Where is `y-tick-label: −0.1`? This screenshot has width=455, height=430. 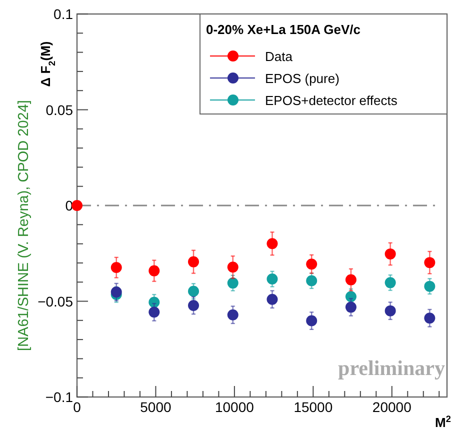
y-tick-label: −0.1 is located at coordinates (59, 397).